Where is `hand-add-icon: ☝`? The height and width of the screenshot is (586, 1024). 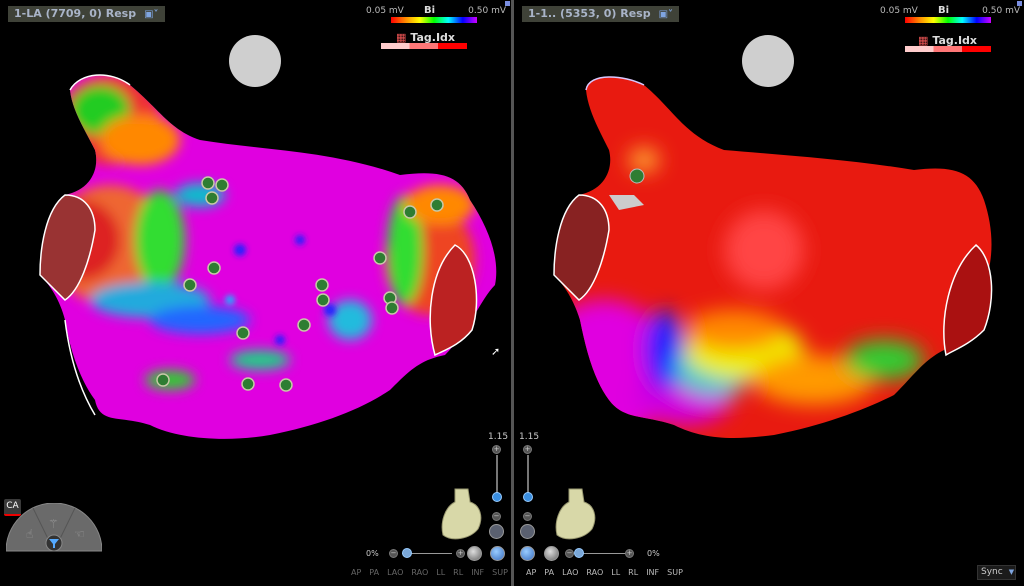
hand-add-icon: ☝ is located at coordinates (29, 534).